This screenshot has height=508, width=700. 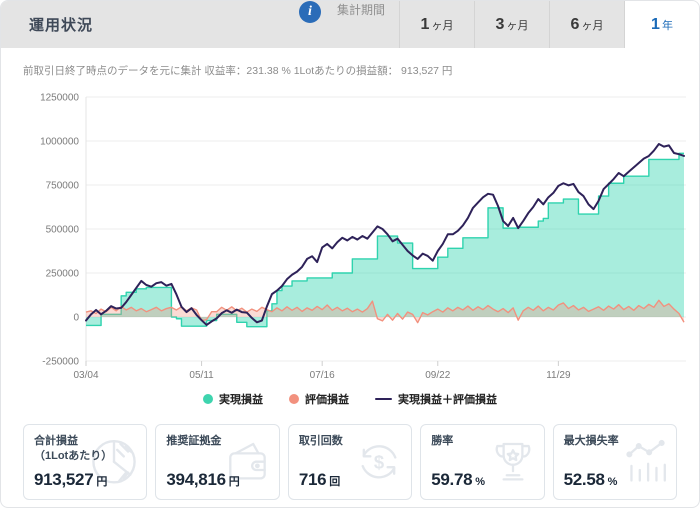 I want to click on chart-legend: 実現損益 評価損益 実現損益＋評価損益, so click(x=350, y=399).